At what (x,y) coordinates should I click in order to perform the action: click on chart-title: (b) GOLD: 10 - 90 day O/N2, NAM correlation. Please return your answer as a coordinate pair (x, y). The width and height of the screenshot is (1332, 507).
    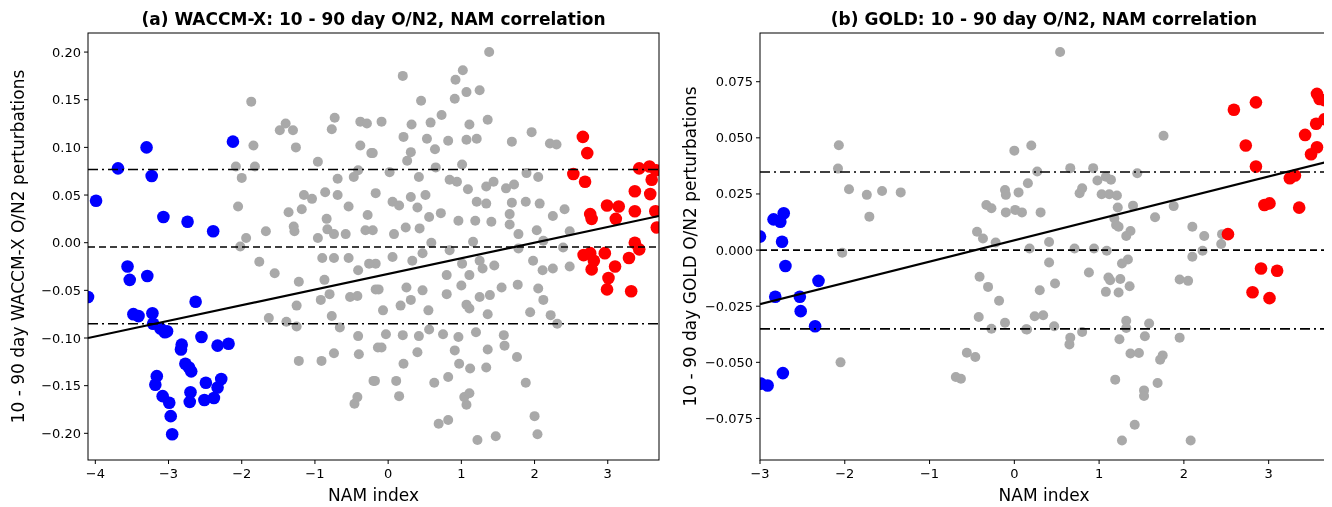
    Looking at the image, I should click on (1044, 19).